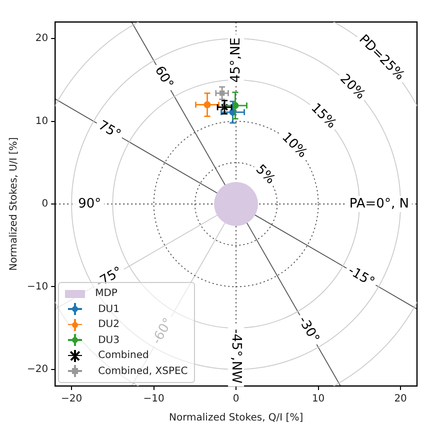 The image size is (439, 430). What do you see at coordinates (236, 356) in the screenshot?
I see `annotation: -45°,NW` at bounding box center [236, 356].